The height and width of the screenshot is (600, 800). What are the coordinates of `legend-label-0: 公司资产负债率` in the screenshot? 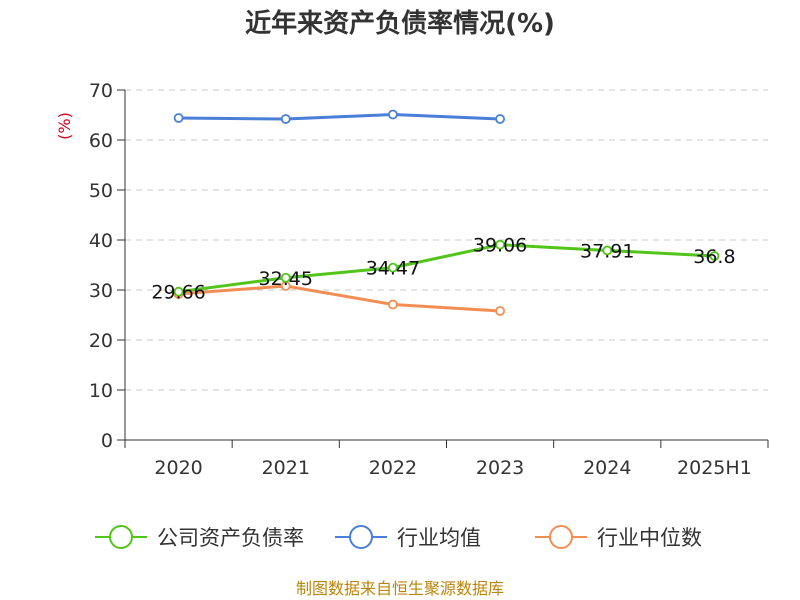 It's located at (230, 538).